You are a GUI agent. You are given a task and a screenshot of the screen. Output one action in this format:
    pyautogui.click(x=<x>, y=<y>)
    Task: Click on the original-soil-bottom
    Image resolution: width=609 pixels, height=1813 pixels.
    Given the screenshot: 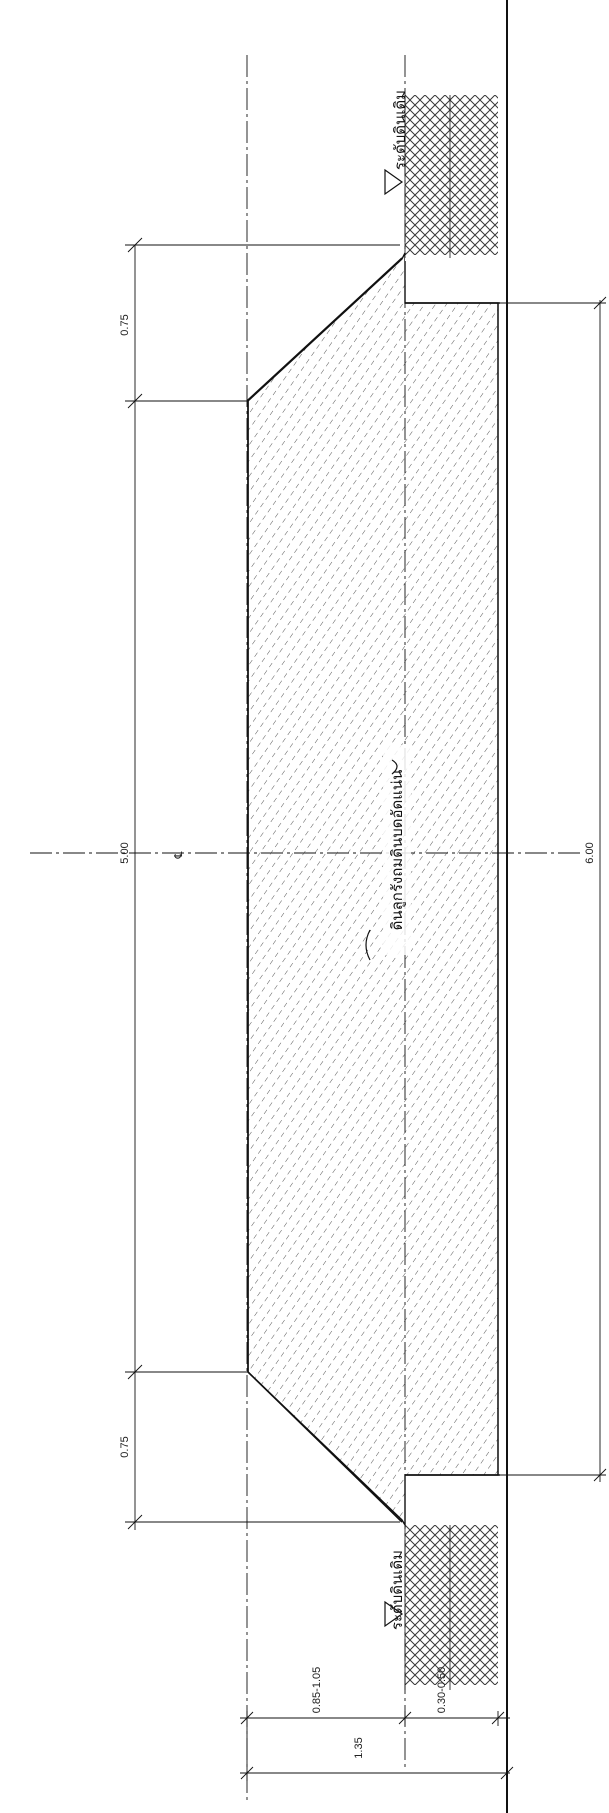 What is the action you would take?
    pyautogui.click(x=451, y=1607)
    